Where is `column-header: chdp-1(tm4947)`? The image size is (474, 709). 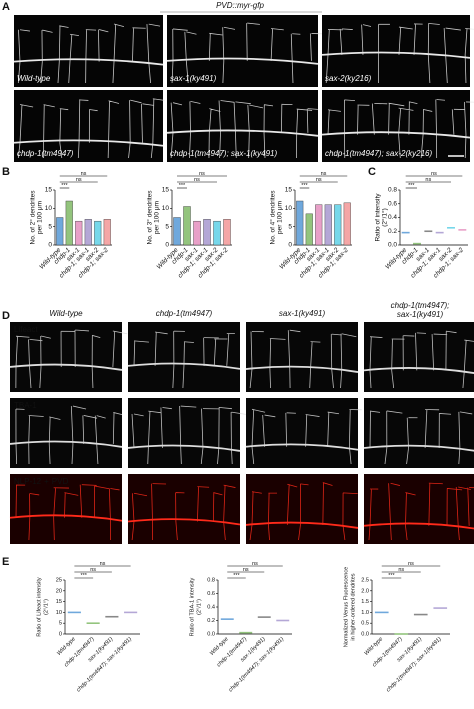 column-header: chdp-1(tm4947) is located at coordinates (184, 313).